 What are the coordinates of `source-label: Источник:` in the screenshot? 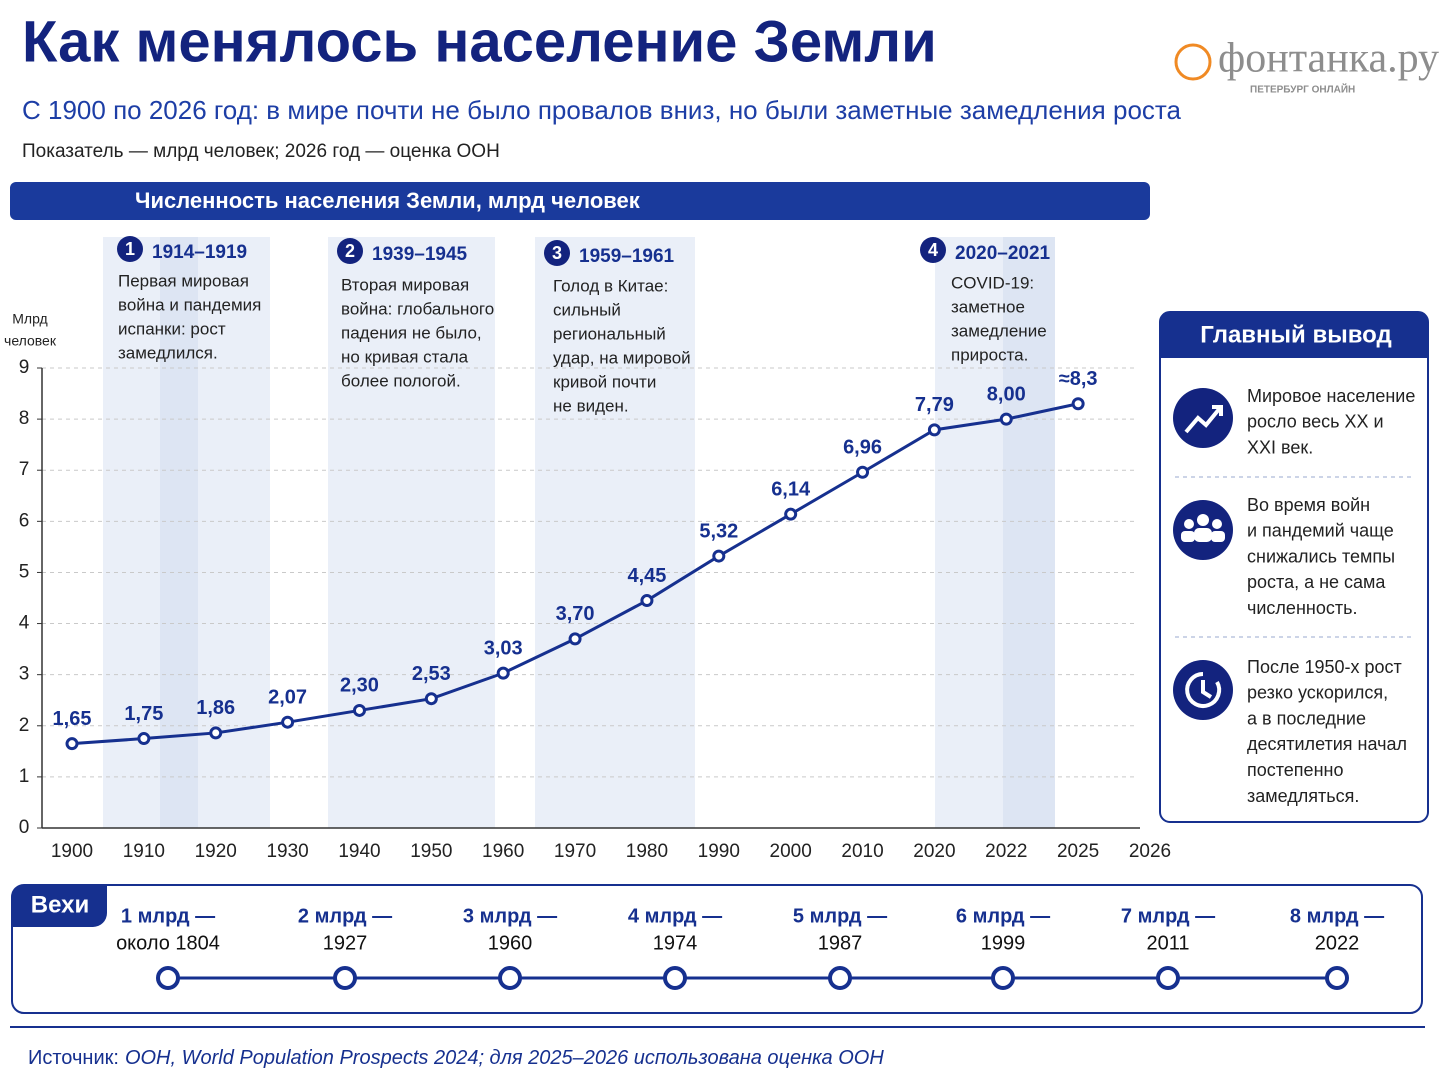 It's located at (73, 1058).